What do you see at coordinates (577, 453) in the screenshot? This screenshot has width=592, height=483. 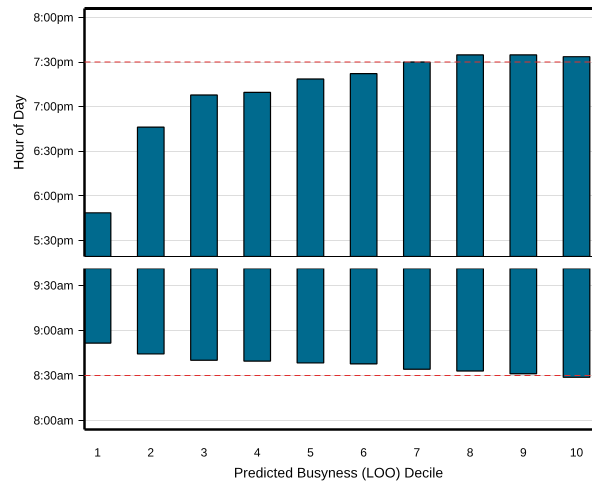 I see `x-tick-label: 10` at bounding box center [577, 453].